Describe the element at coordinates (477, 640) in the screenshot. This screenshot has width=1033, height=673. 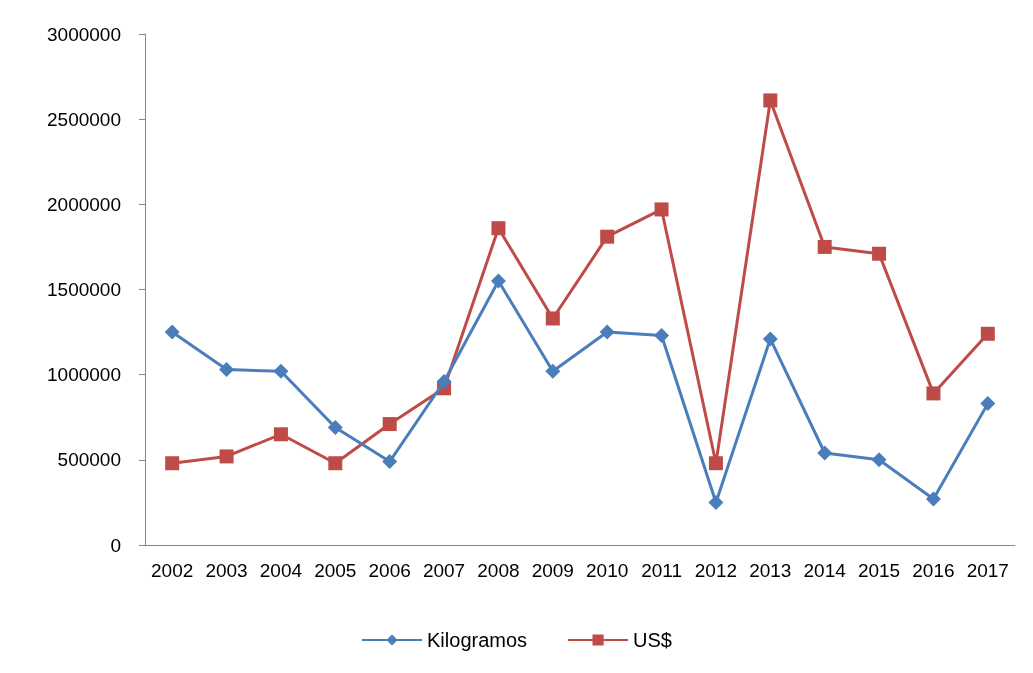
I see `legend-label: Kilogramos` at that location.